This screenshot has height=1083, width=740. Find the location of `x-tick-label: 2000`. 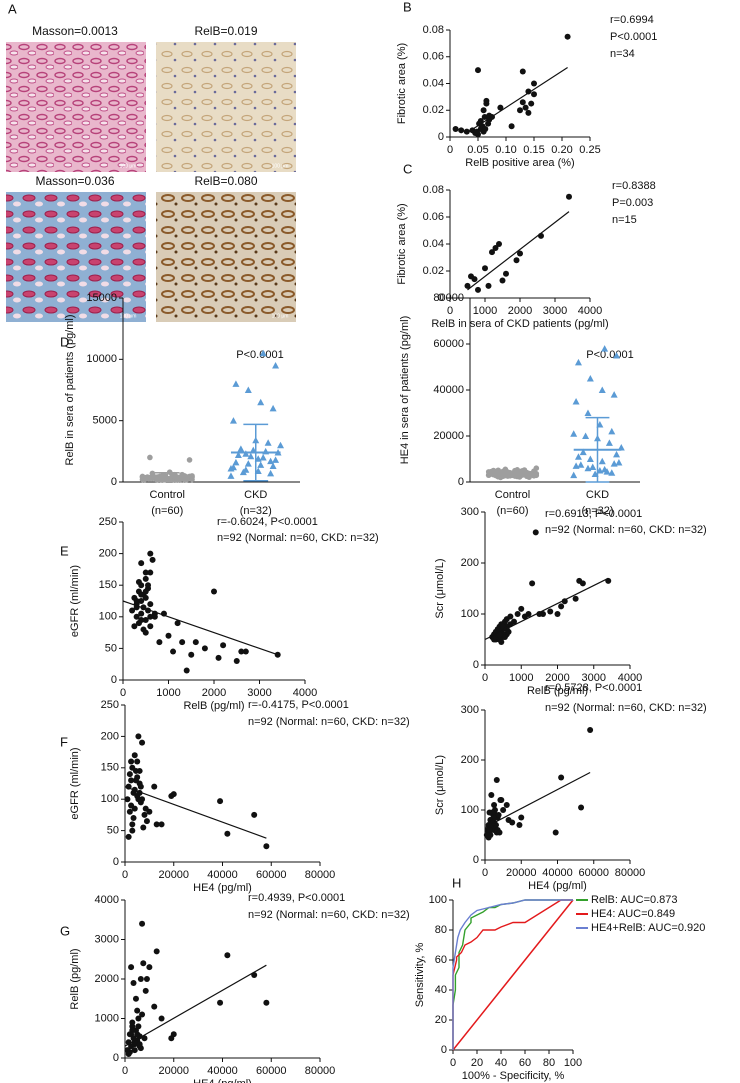

x-tick-label: 2000 is located at coordinates (214, 693).